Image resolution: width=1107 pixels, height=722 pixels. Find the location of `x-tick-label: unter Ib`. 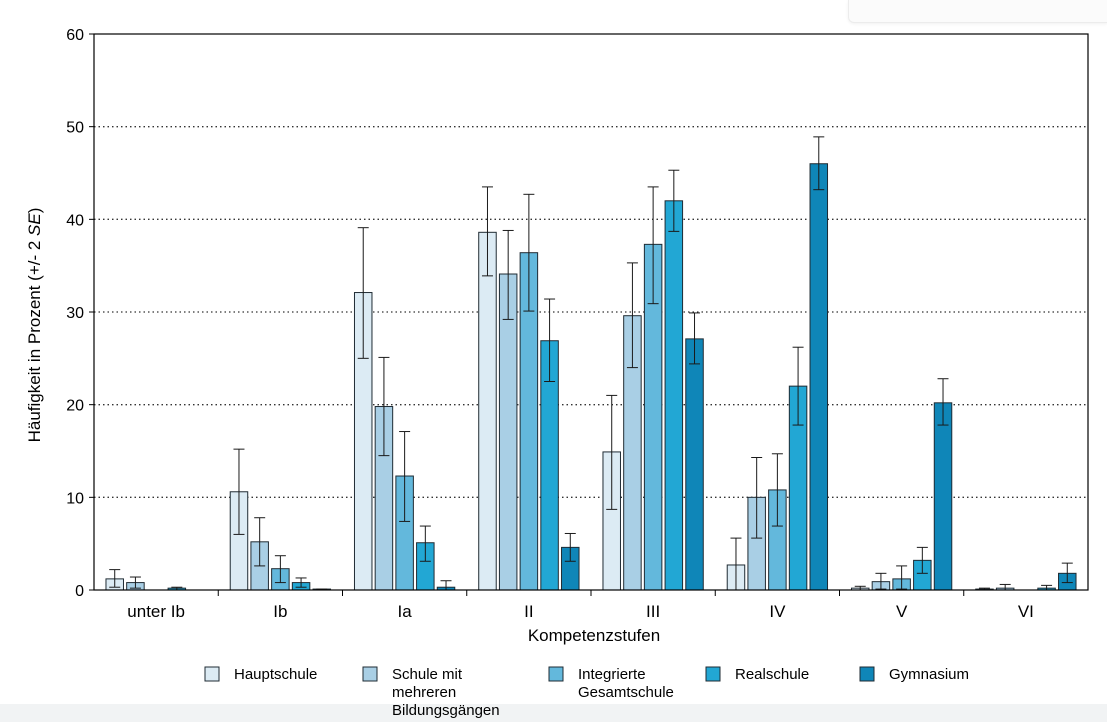

x-tick-label: unter Ib is located at coordinates (156, 611).